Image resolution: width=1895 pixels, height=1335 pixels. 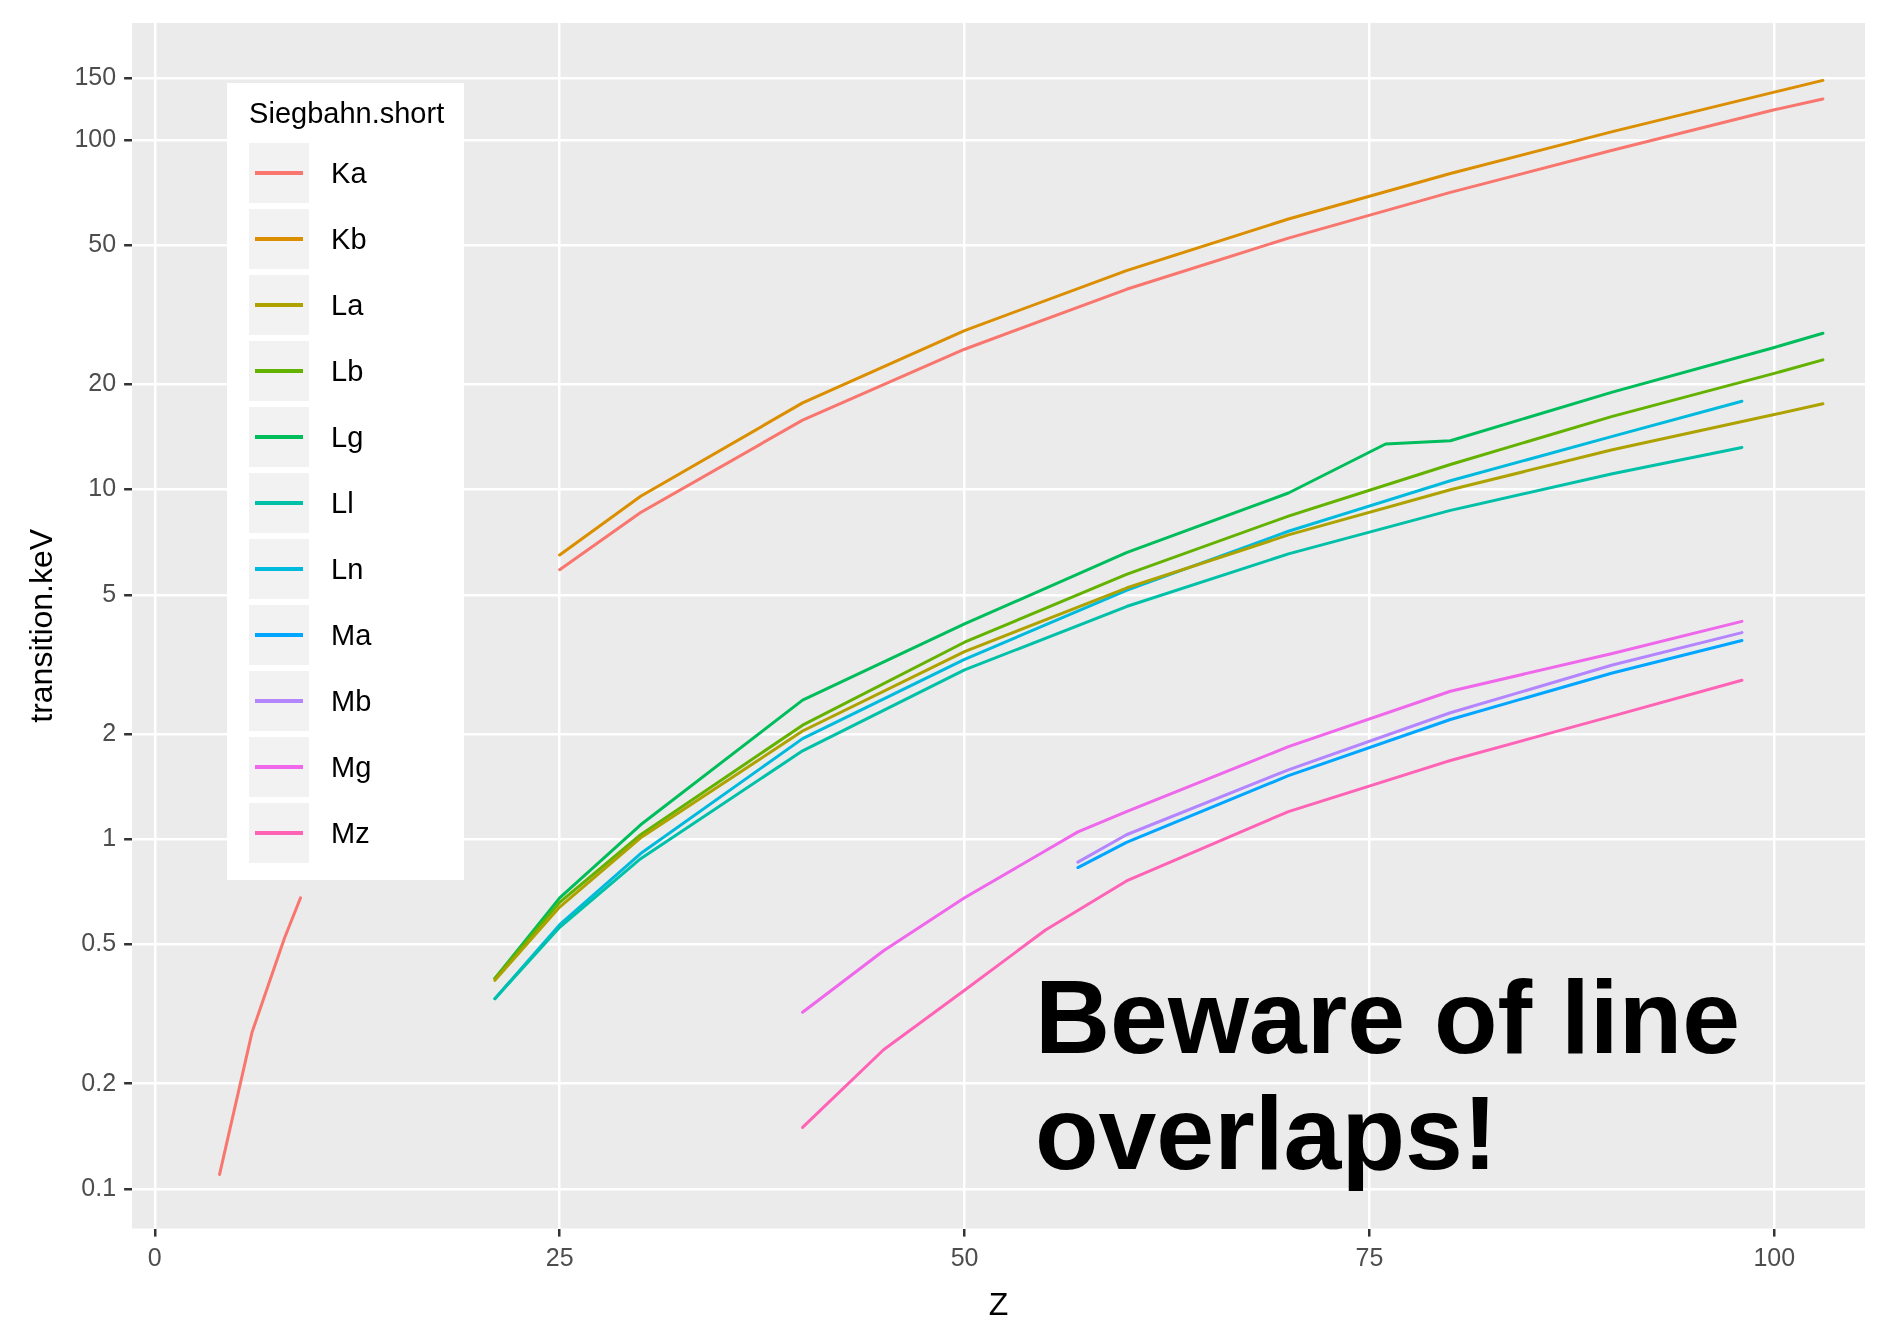 I want to click on x-tick-label: 75, so click(x=1369, y=1257).